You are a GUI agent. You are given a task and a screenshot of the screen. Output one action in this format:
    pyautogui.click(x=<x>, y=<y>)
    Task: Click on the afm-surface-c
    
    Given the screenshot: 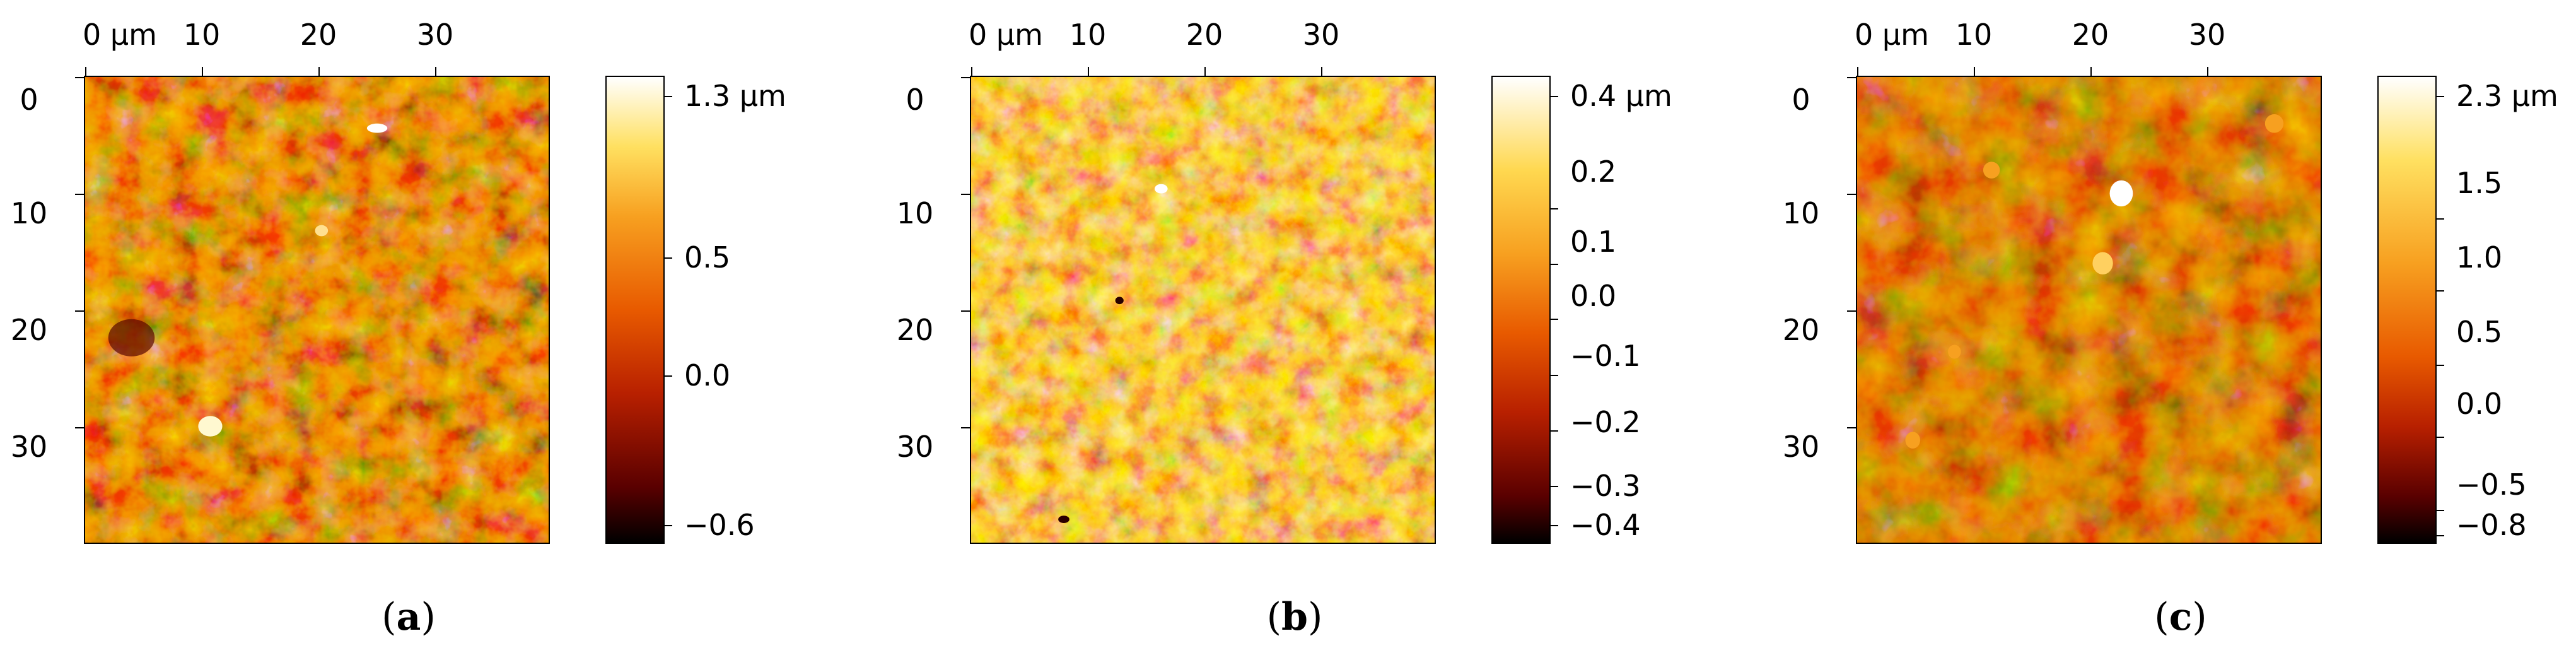 What is the action you would take?
    pyautogui.click(x=2089, y=310)
    